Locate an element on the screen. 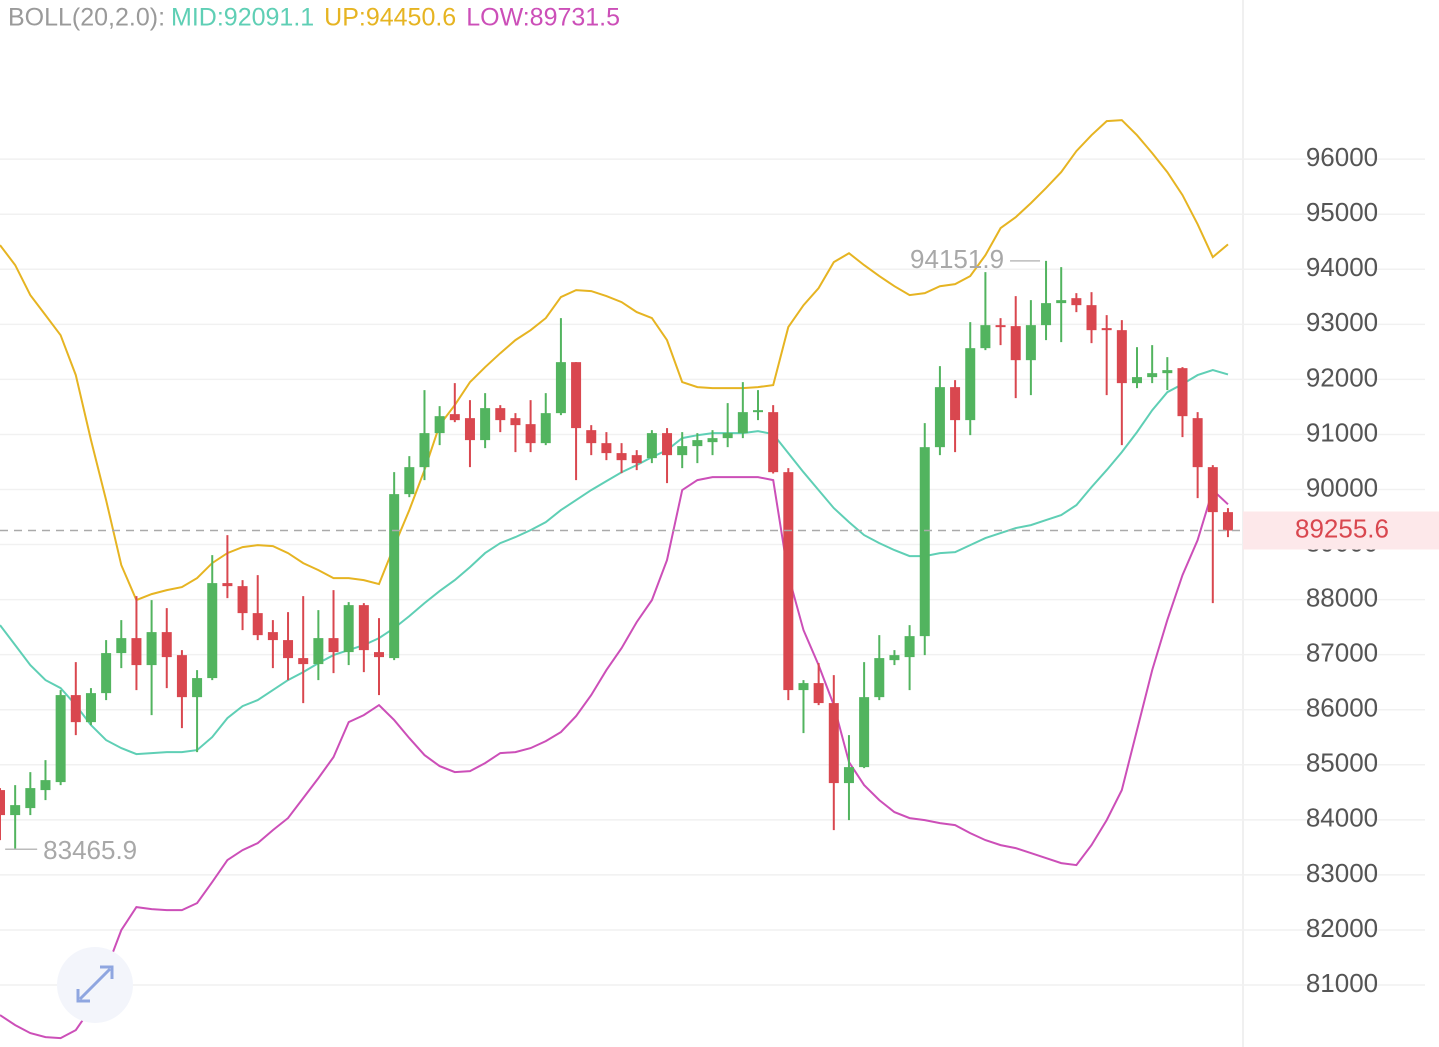 The image size is (1439, 1047). y-tick-label: 88000 is located at coordinates (1342, 597).